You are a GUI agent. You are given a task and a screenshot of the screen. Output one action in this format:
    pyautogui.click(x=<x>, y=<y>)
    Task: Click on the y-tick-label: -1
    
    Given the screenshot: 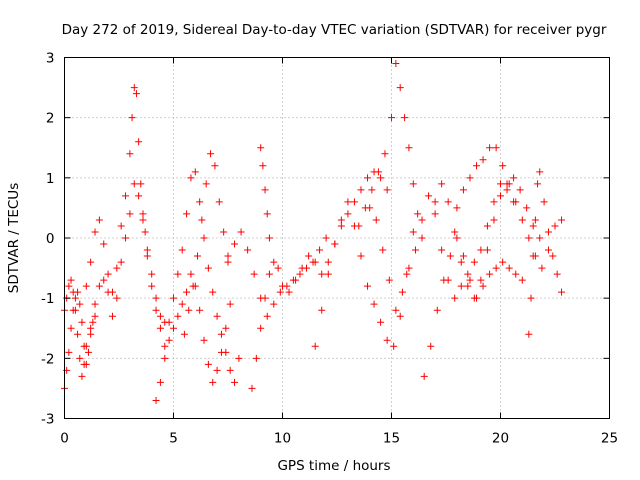 What is the action you would take?
    pyautogui.click(x=47, y=299)
    